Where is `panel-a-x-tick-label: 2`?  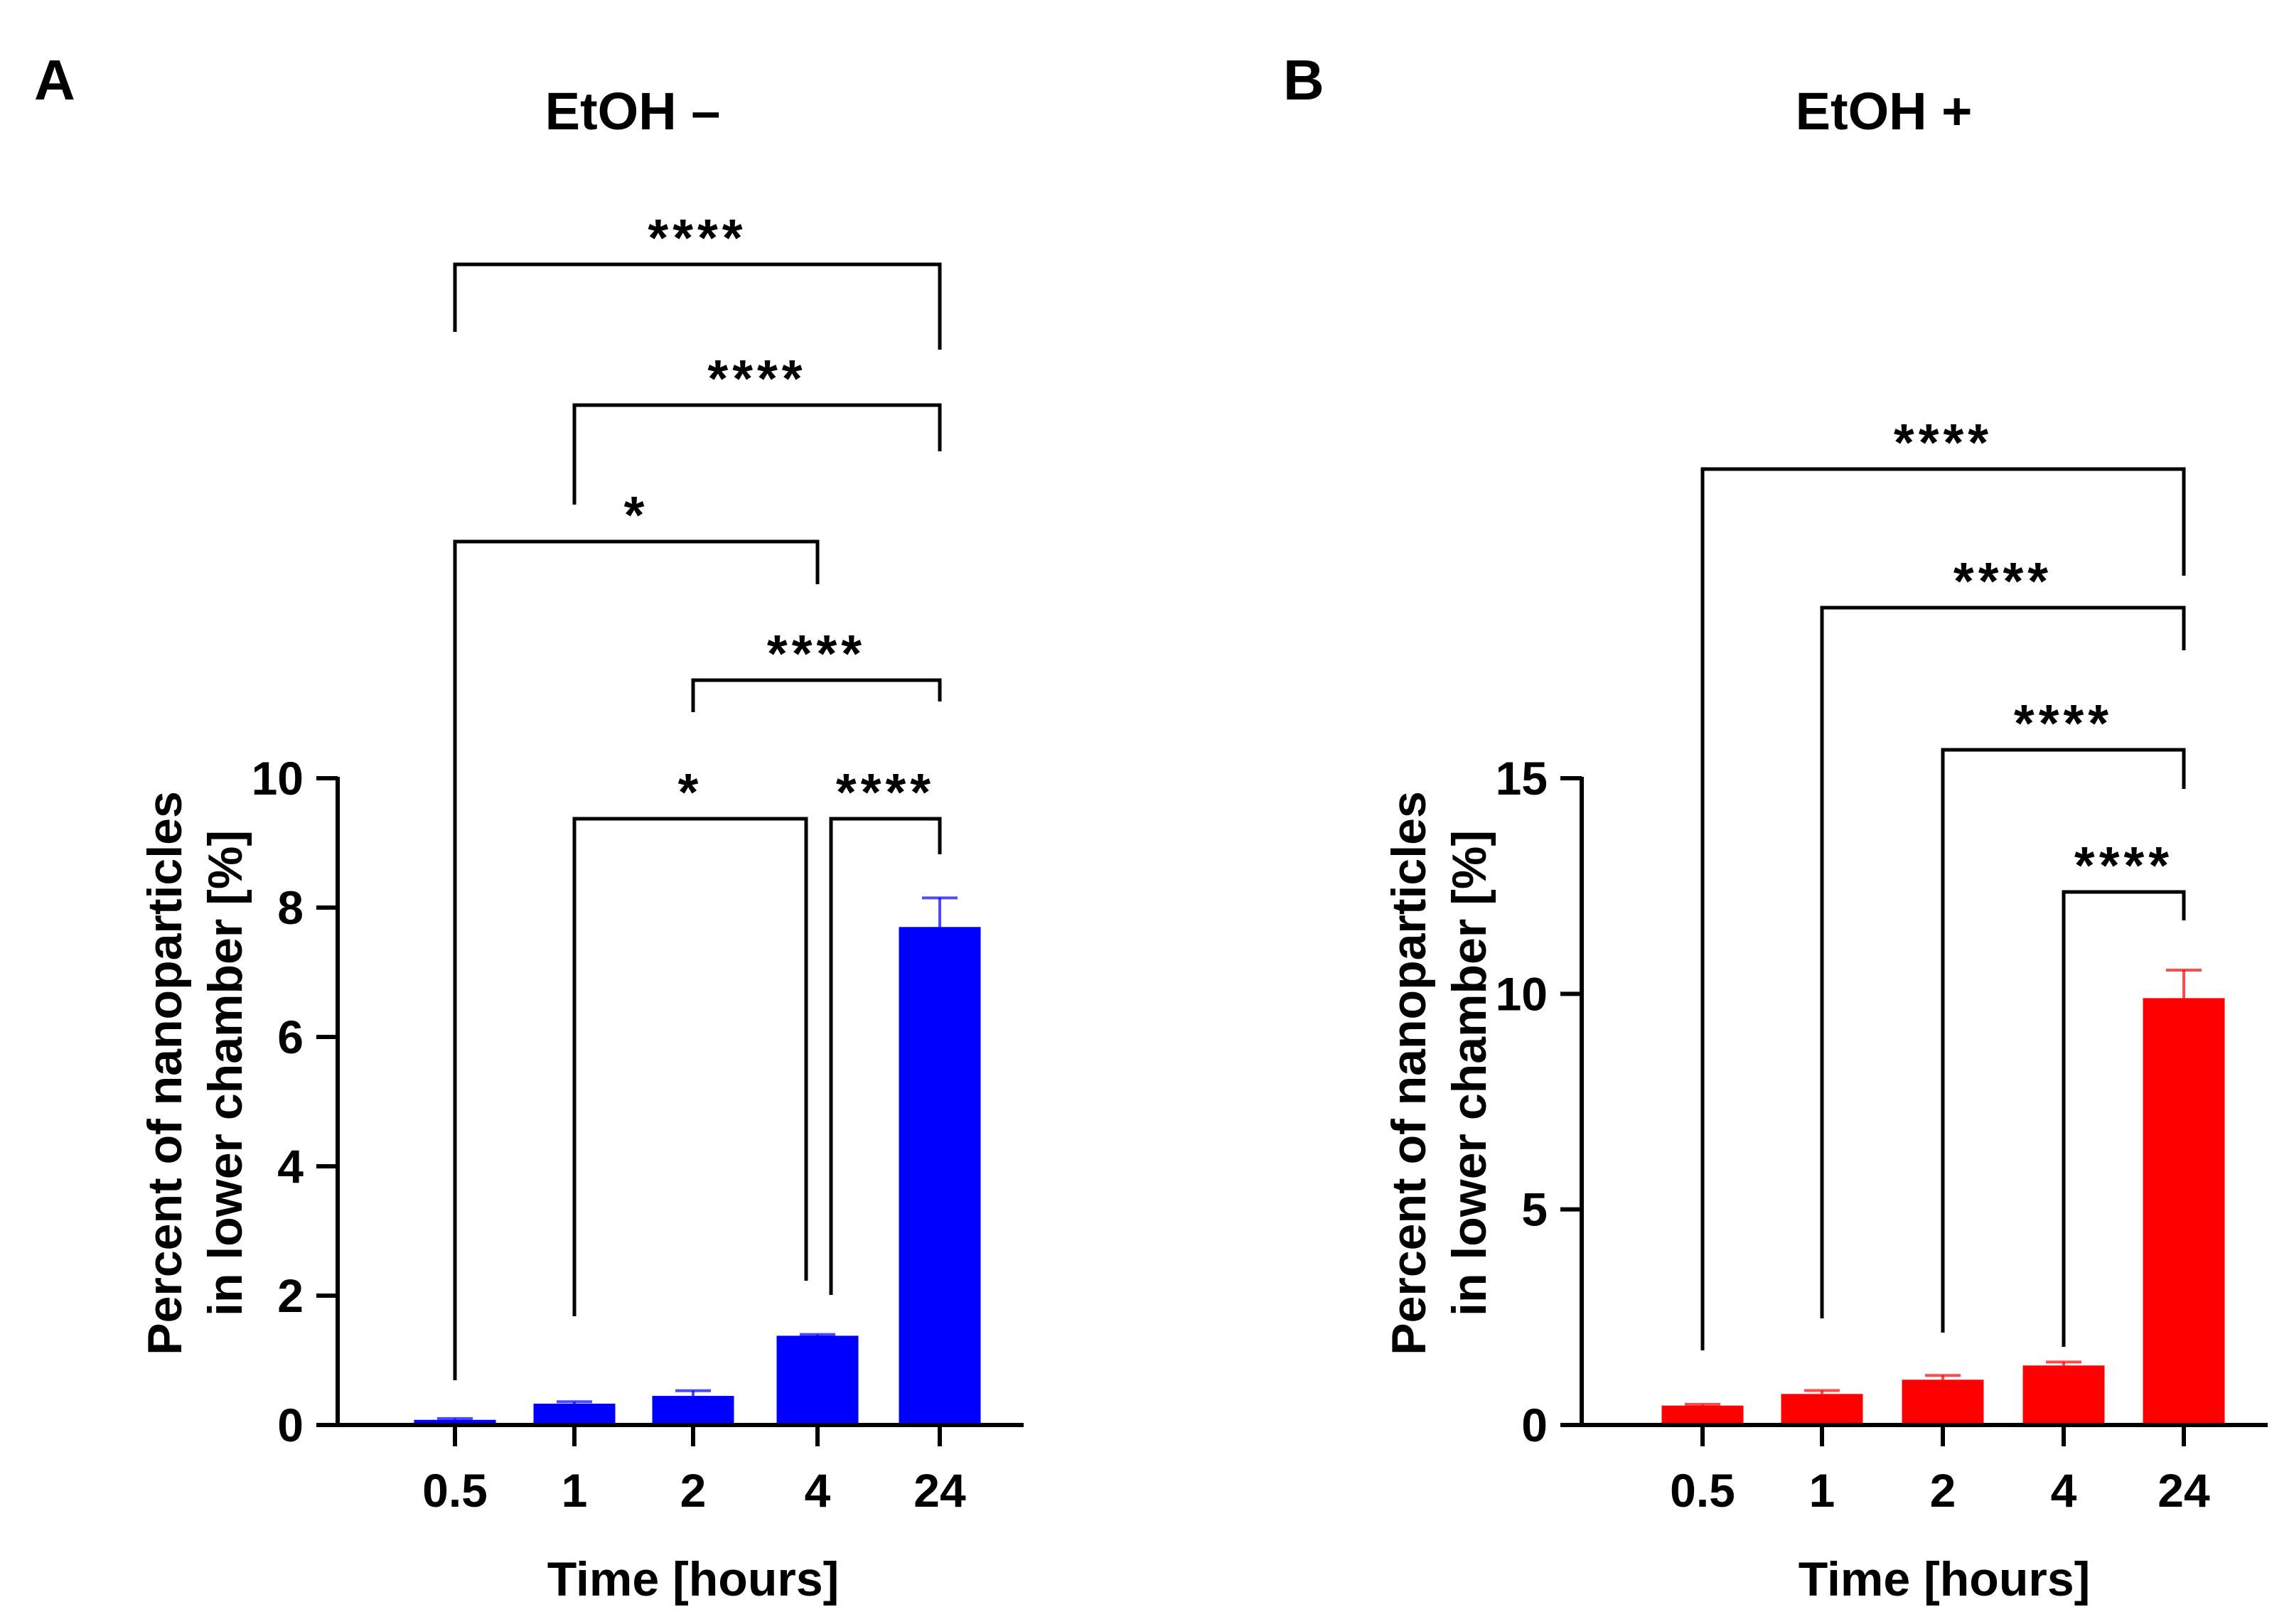 panel-a-x-tick-label: 2 is located at coordinates (693, 1490).